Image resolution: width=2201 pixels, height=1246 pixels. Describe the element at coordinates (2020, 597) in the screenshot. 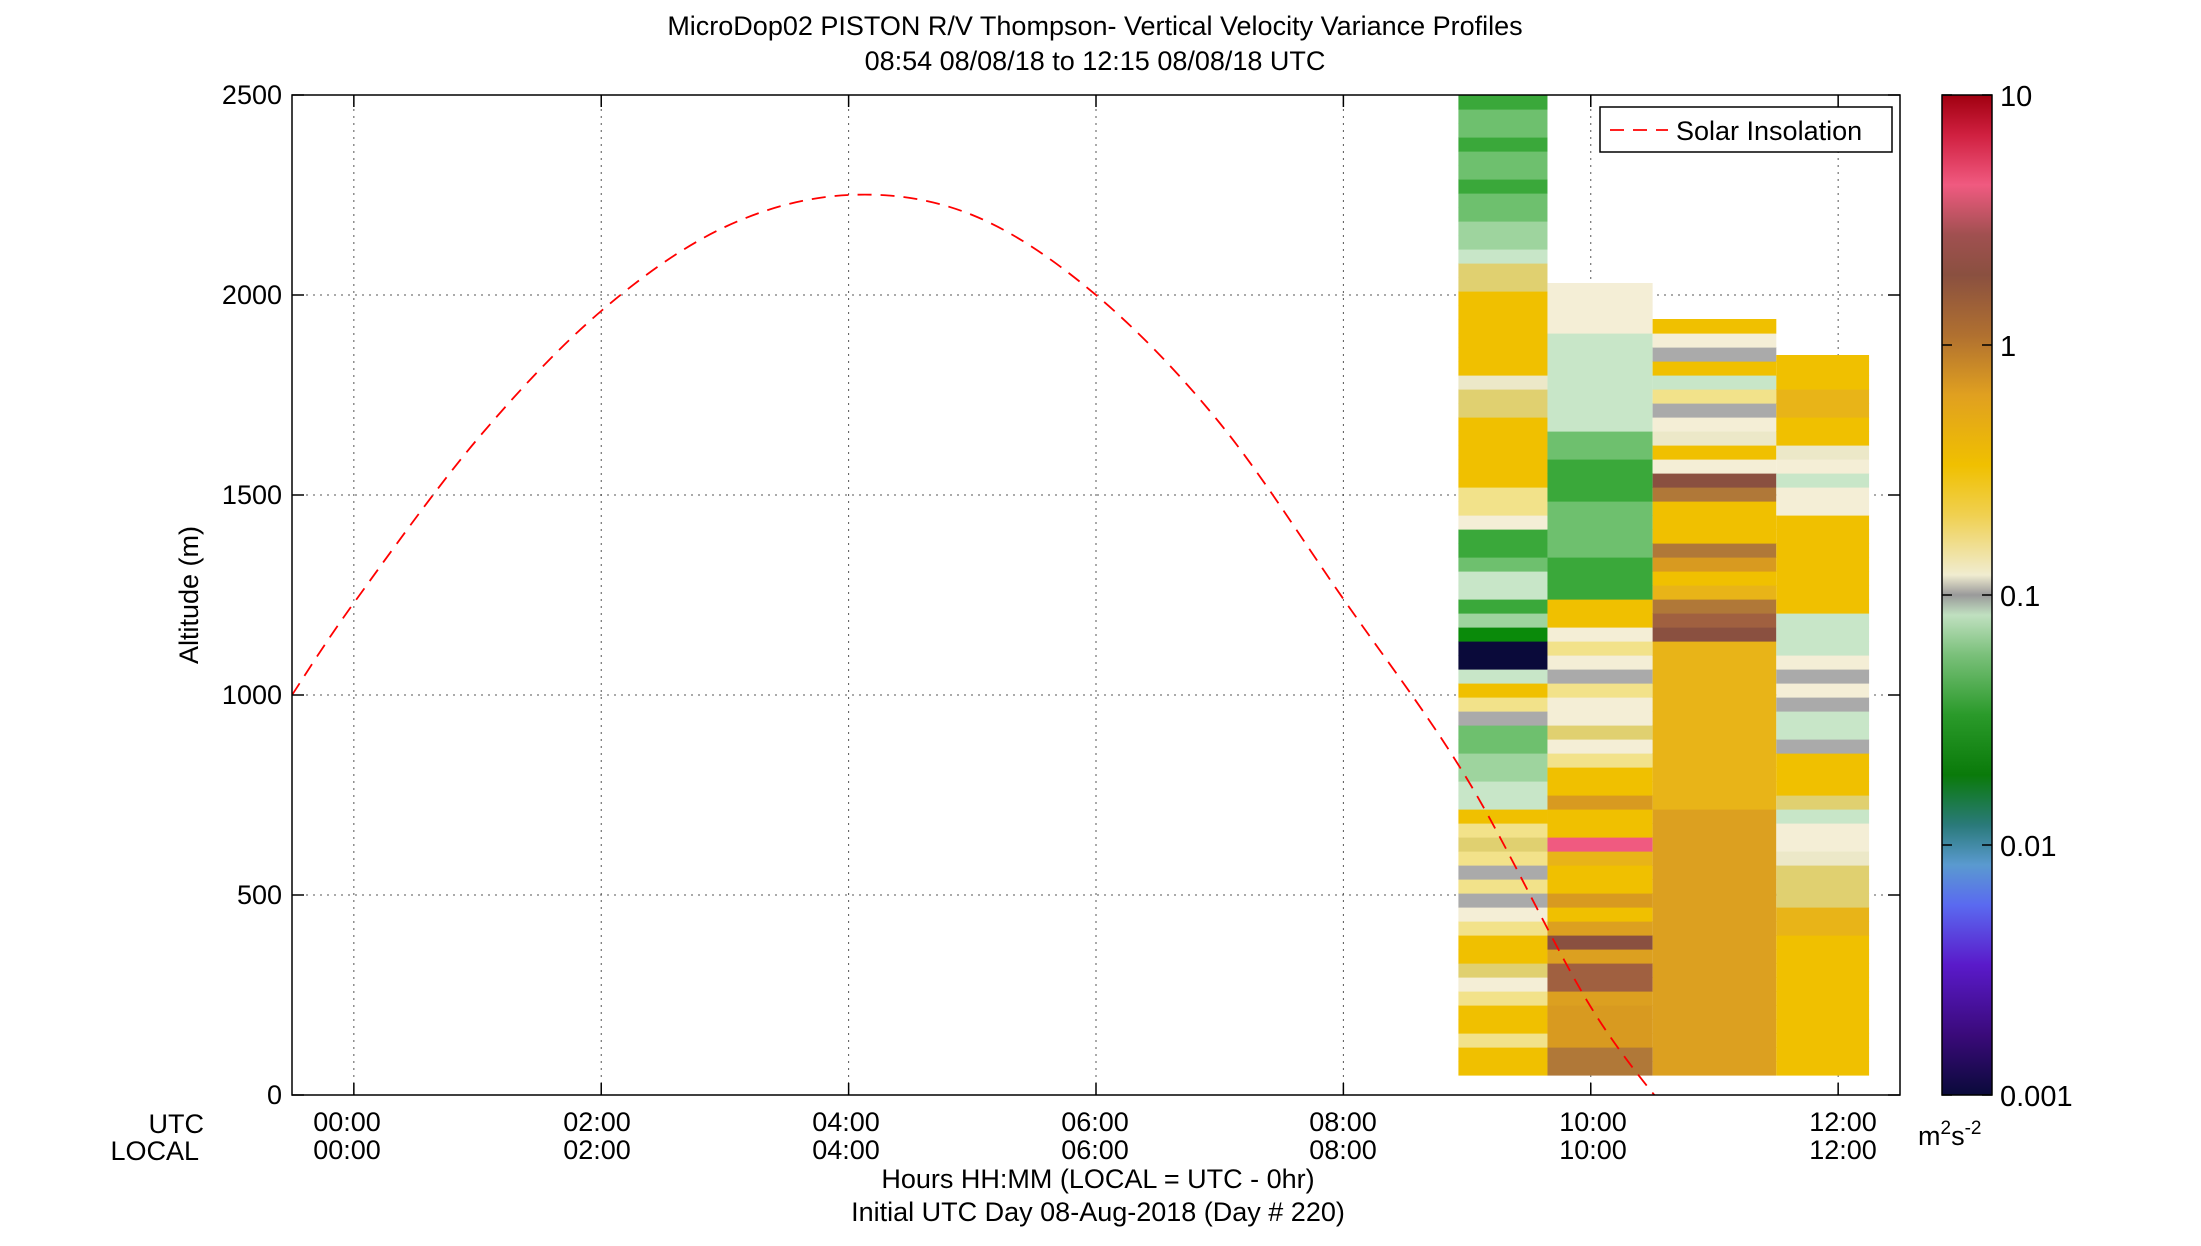

I see `colorbar-tick-label: 0.1` at that location.